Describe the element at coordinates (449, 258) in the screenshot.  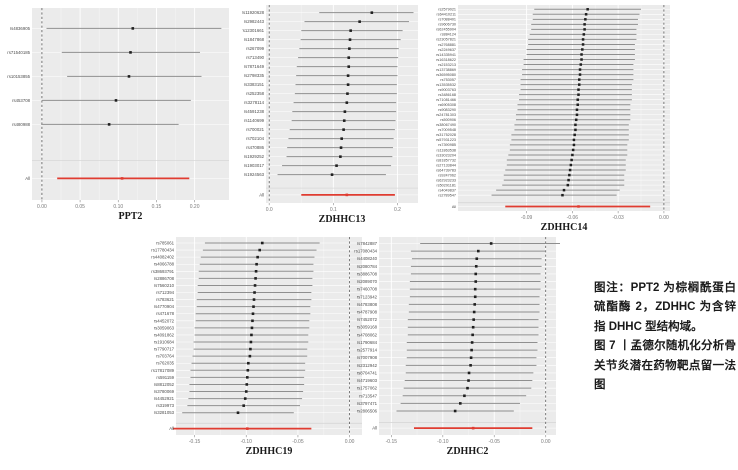
I see `forest-row: rs4408240` at that location.